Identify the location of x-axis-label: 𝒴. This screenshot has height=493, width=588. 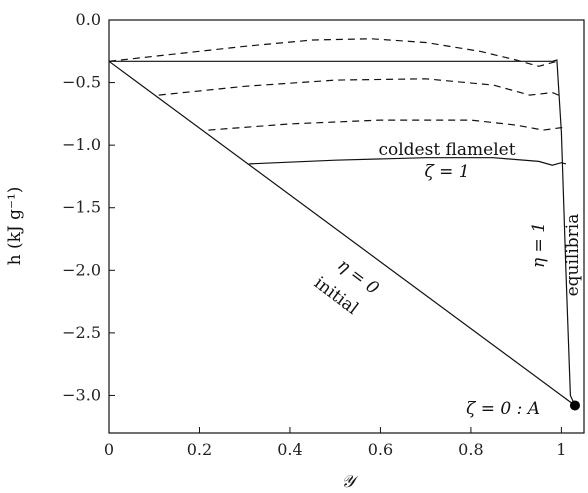
(350, 482).